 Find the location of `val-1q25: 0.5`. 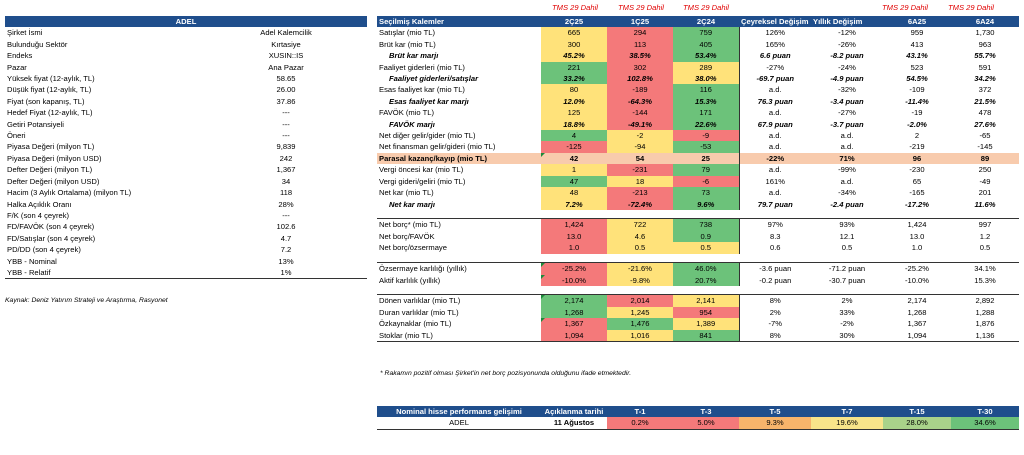

val-1q25: 0.5 is located at coordinates (640, 248).